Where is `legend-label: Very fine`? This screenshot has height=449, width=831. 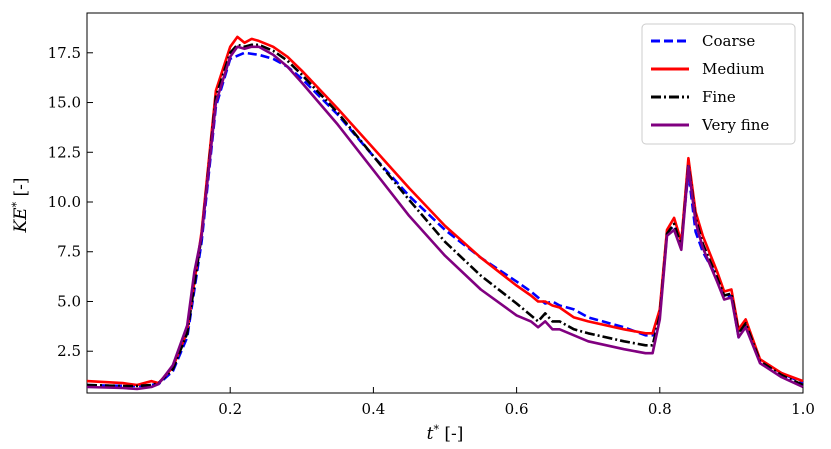
legend-label: Very fine is located at coordinates (735, 125).